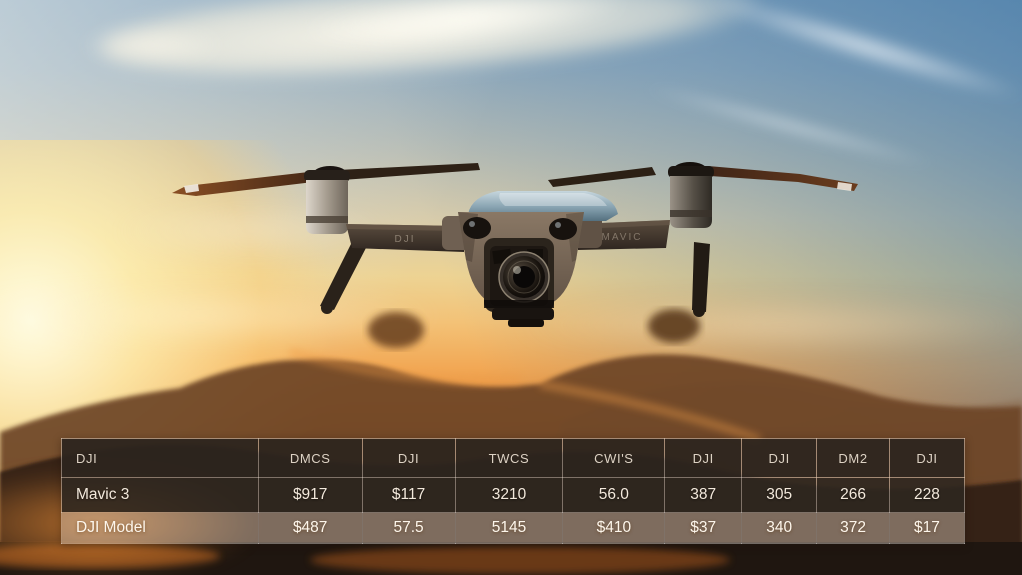 Image resolution: width=1022 pixels, height=575 pixels. I want to click on table-cell: 372, so click(853, 528).